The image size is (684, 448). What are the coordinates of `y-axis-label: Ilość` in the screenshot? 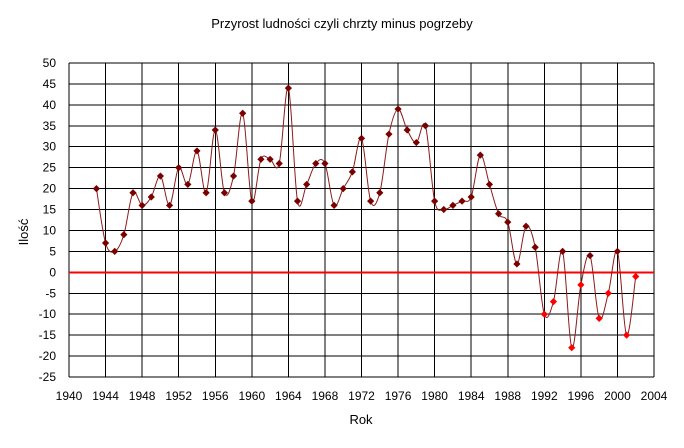 It's located at (23, 231).